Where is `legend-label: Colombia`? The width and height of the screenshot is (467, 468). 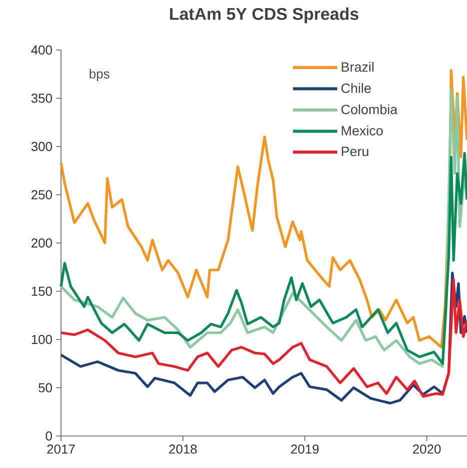
legend-label: Colombia is located at coordinates (369, 109).